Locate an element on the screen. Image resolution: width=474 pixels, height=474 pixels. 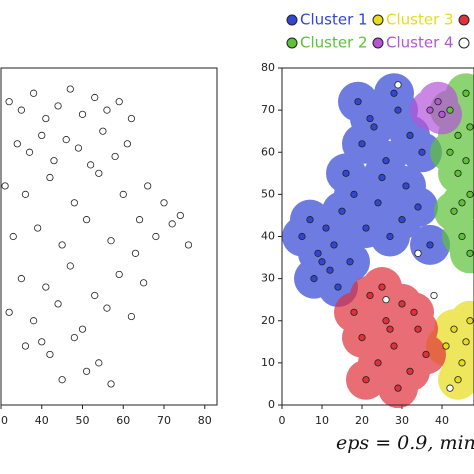
x-tick-label: 0 is located at coordinates (282, 420).